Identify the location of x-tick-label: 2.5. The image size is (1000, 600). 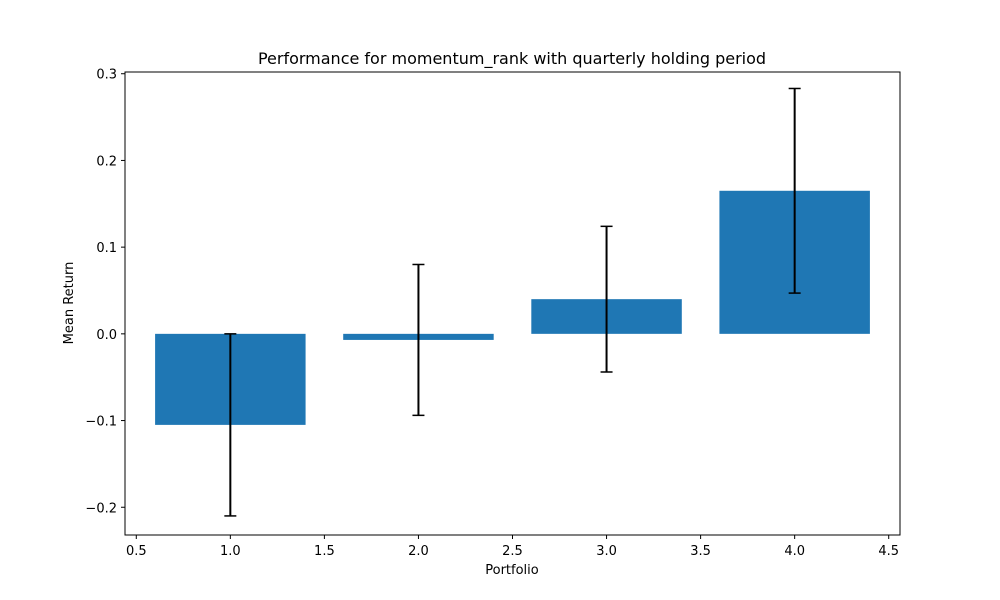
(512, 551).